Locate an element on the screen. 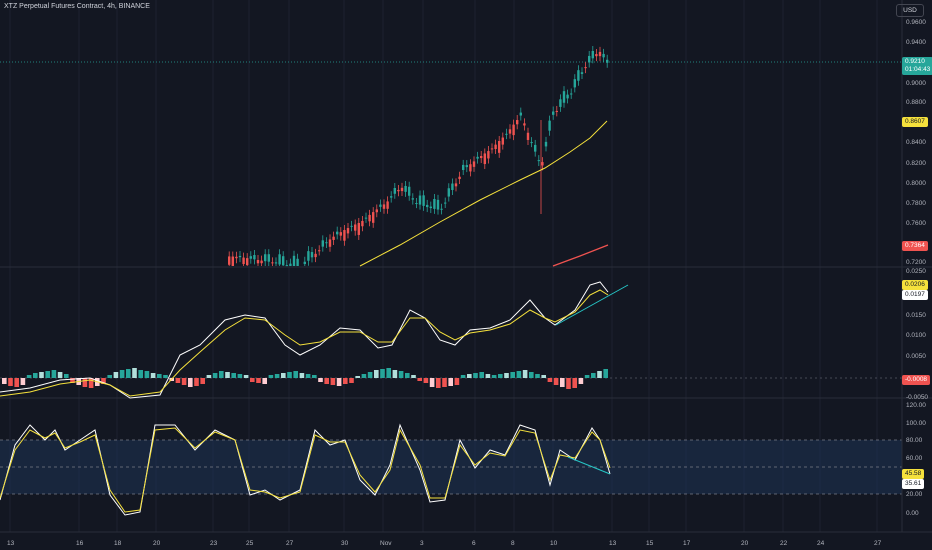 This screenshot has width=932, height=550. time-tick-label: 13 is located at coordinates (11, 543).